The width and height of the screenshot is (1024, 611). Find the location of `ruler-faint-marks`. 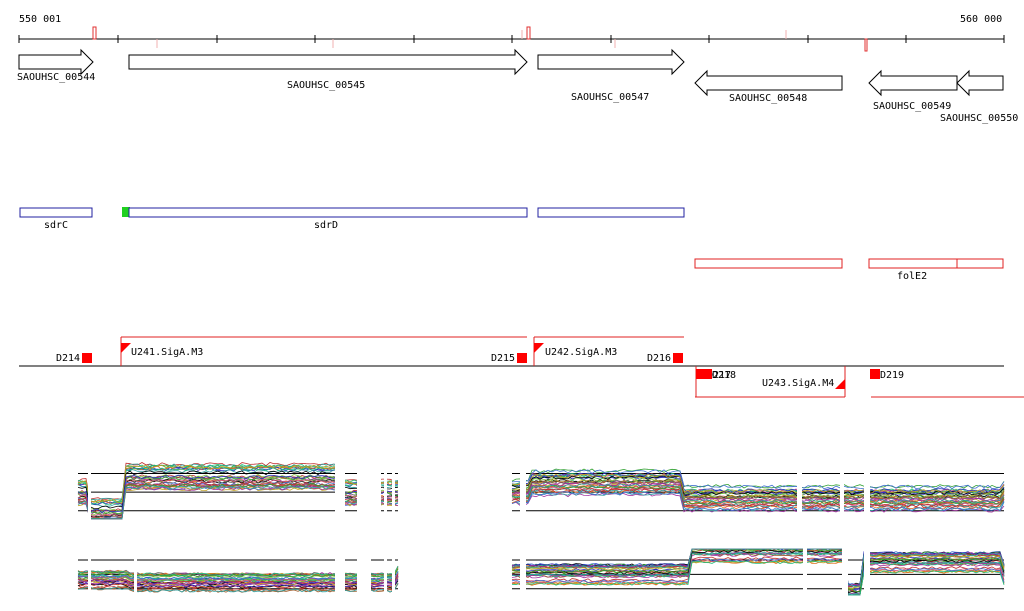

ruler-faint-marks is located at coordinates (471, 39).